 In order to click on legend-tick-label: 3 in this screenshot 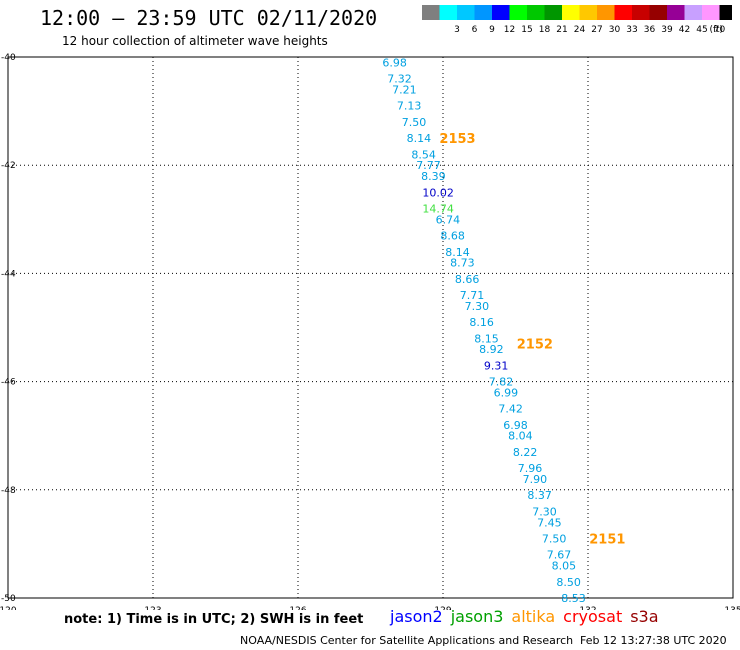, I will do `click(457, 30)`.